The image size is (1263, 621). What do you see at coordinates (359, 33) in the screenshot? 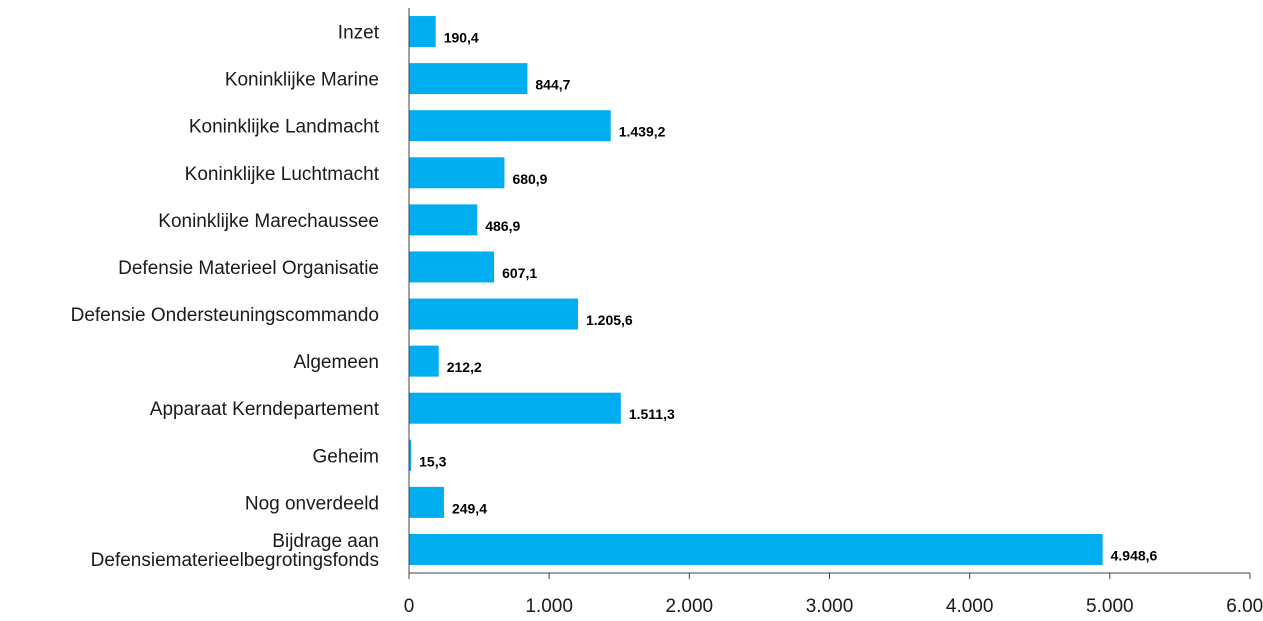
I see `category-label: Inzet` at bounding box center [359, 33].